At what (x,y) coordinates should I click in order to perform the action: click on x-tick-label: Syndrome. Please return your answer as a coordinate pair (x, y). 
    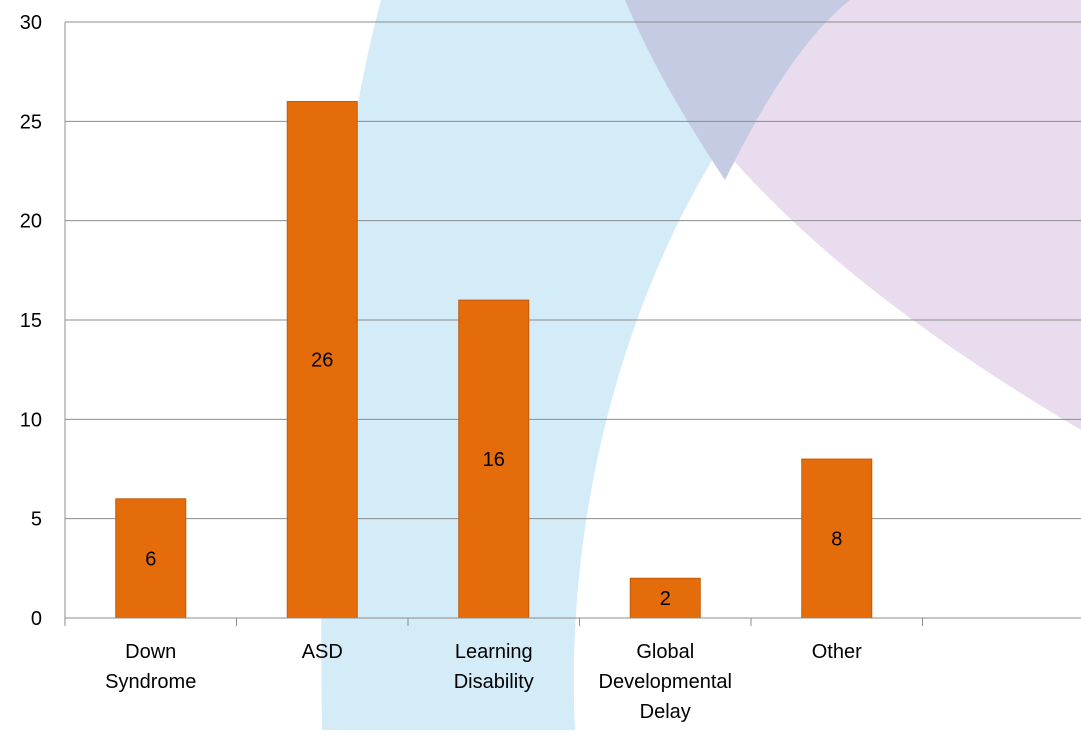
    Looking at the image, I should click on (150, 682).